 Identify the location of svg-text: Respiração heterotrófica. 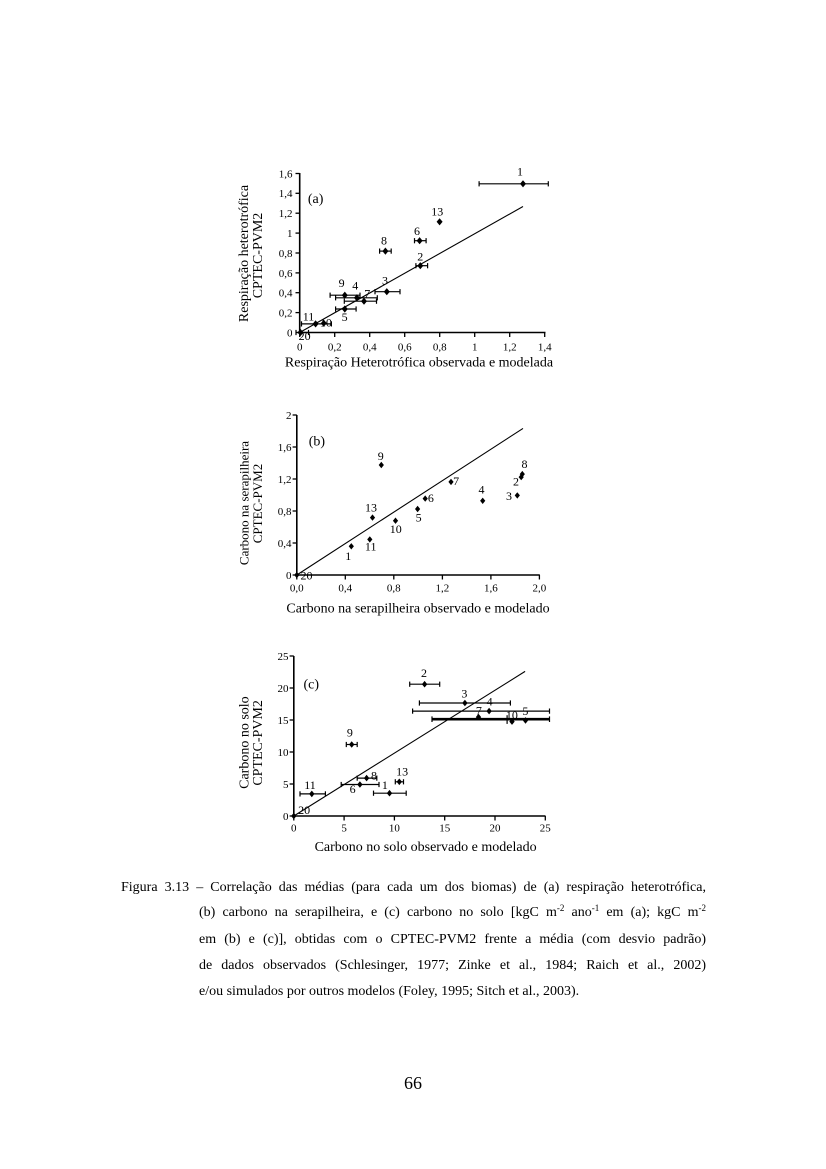
(244, 253).